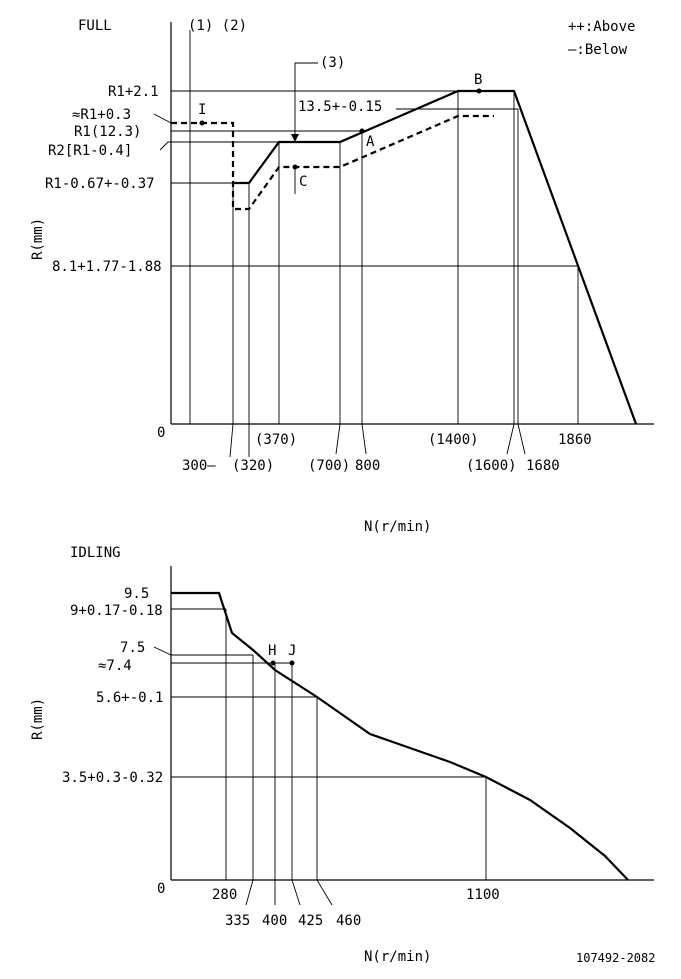 This screenshot has height=979, width=681. Describe the element at coordinates (598, 50) in the screenshot. I see `legend-below: —:Below` at that location.